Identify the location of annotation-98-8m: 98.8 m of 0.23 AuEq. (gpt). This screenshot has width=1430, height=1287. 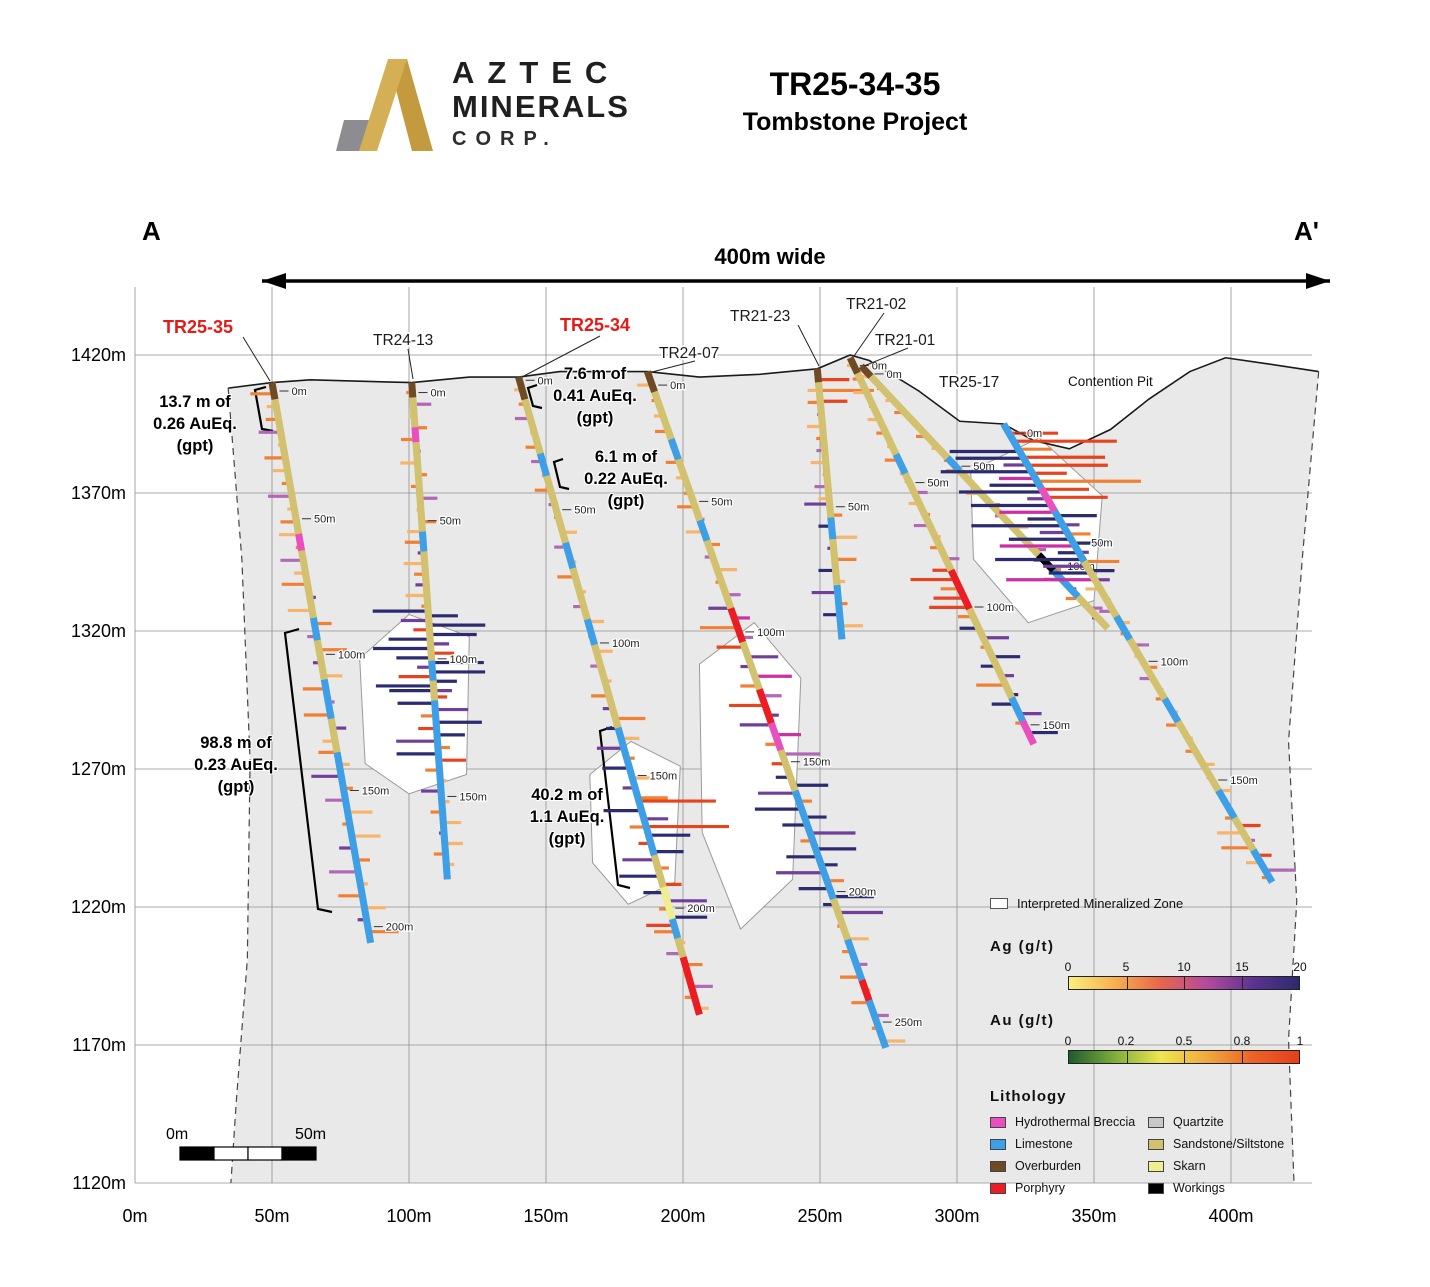
(236, 765).